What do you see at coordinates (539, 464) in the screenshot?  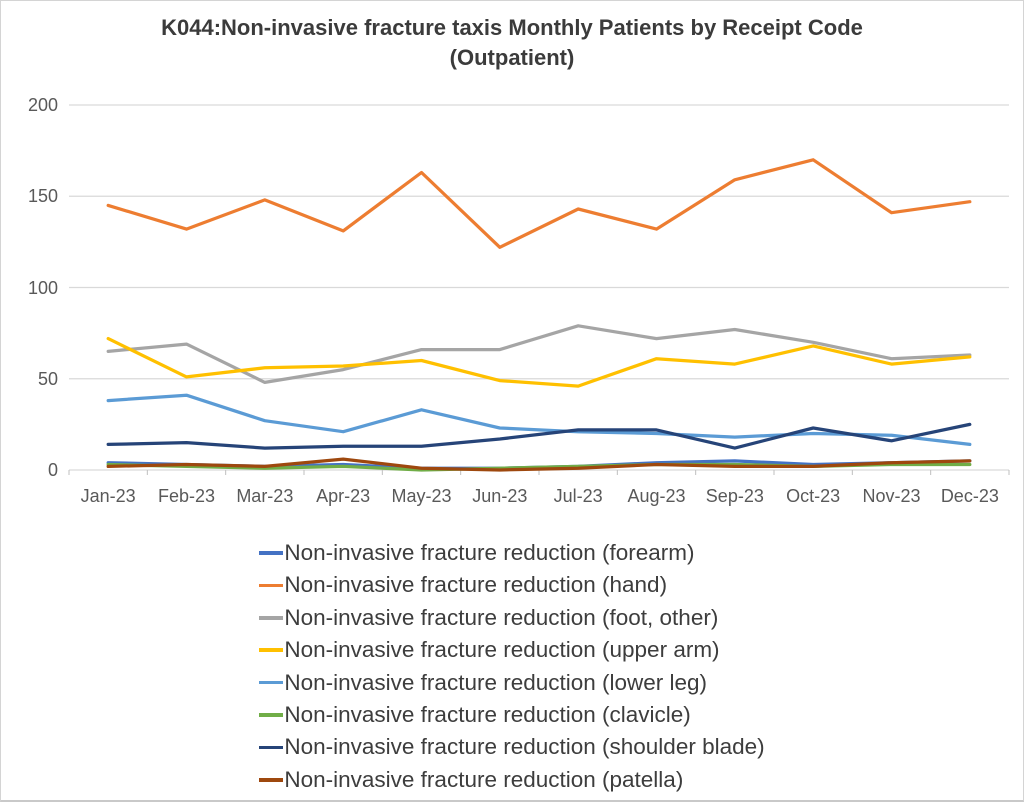 I see `series-line-patella` at bounding box center [539, 464].